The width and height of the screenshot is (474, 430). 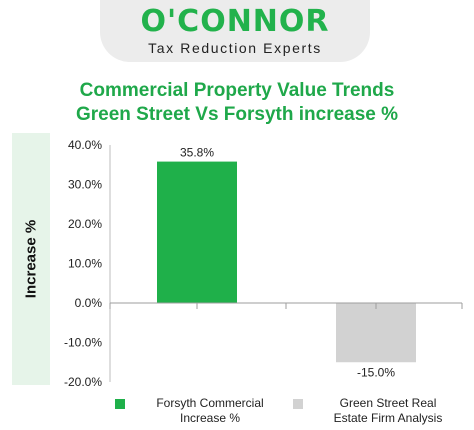 What do you see at coordinates (85, 264) in the screenshot?
I see `y-tick-label: 10.0%` at bounding box center [85, 264].